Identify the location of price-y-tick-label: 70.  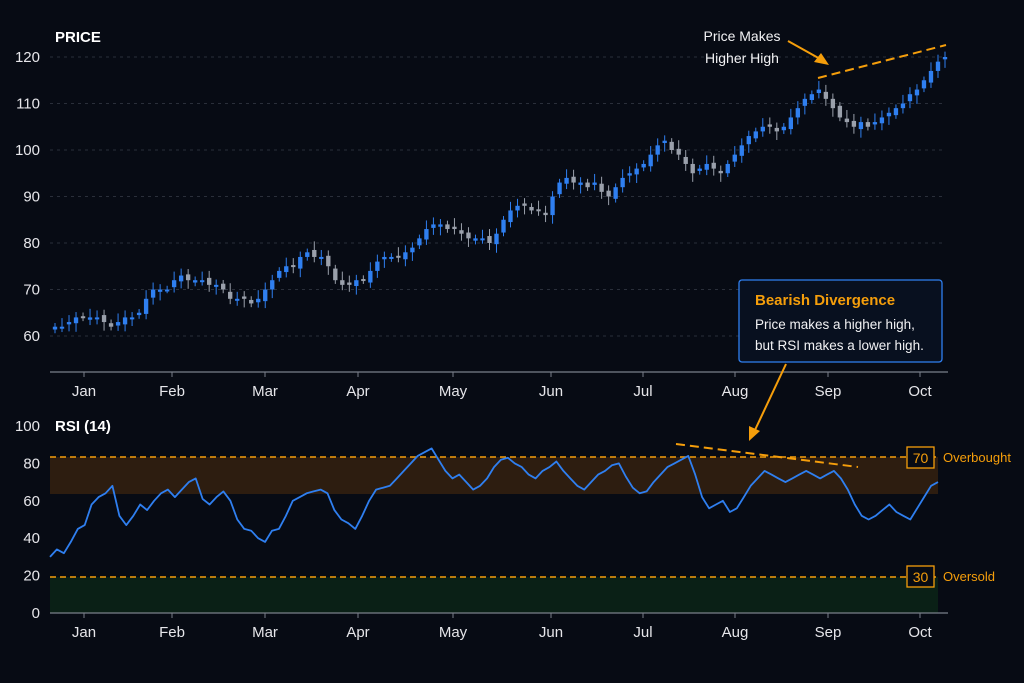
(31, 290).